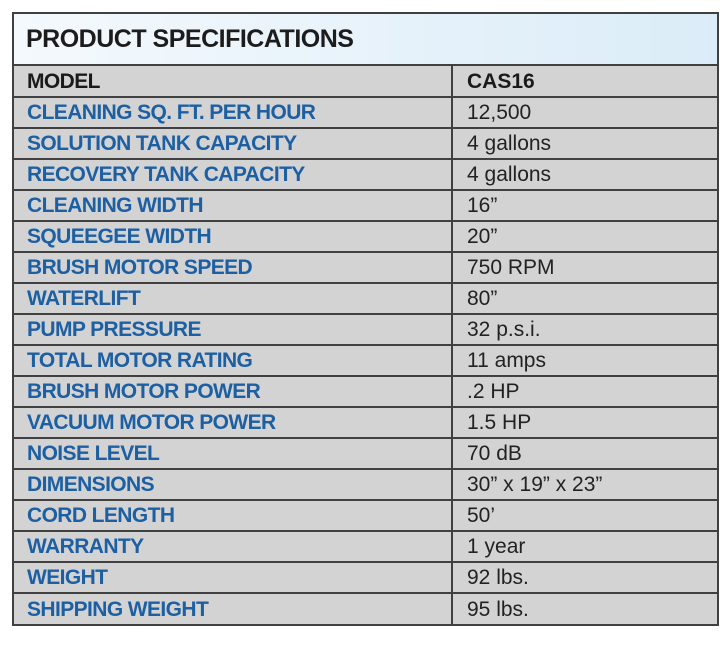  I want to click on spec-row: SOLUTION TANK CAPACITY 4 gallons, so click(365, 144).